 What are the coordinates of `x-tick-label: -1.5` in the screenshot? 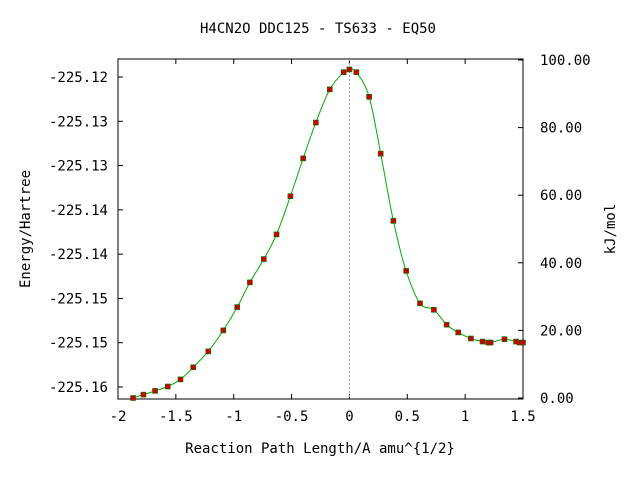 It's located at (176, 417).